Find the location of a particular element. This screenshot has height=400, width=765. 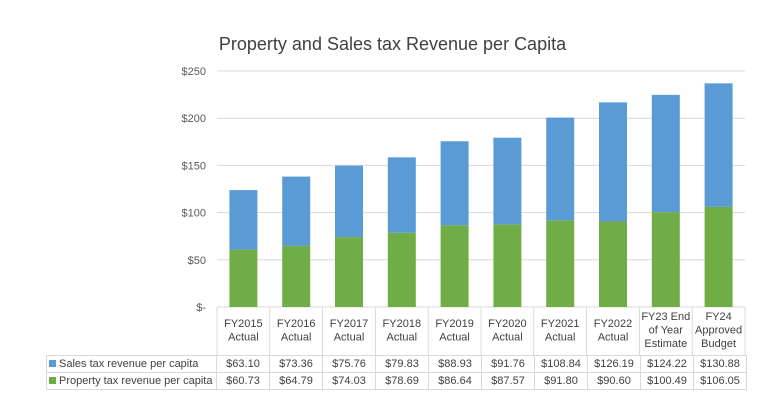

series-legend-cell: Sales tax revenue per capita is located at coordinates (131, 364).